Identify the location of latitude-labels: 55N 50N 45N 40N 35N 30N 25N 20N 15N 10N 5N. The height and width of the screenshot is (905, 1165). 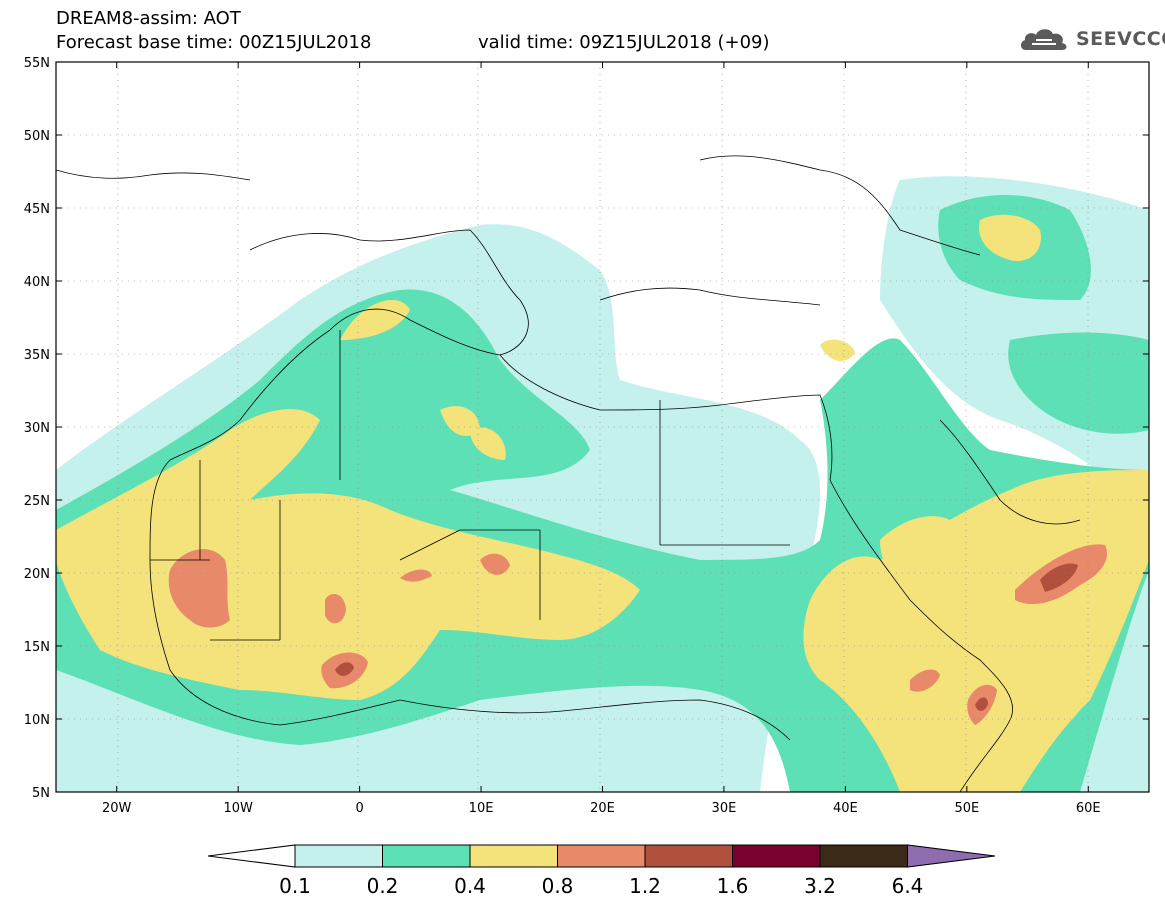
(37, 428).